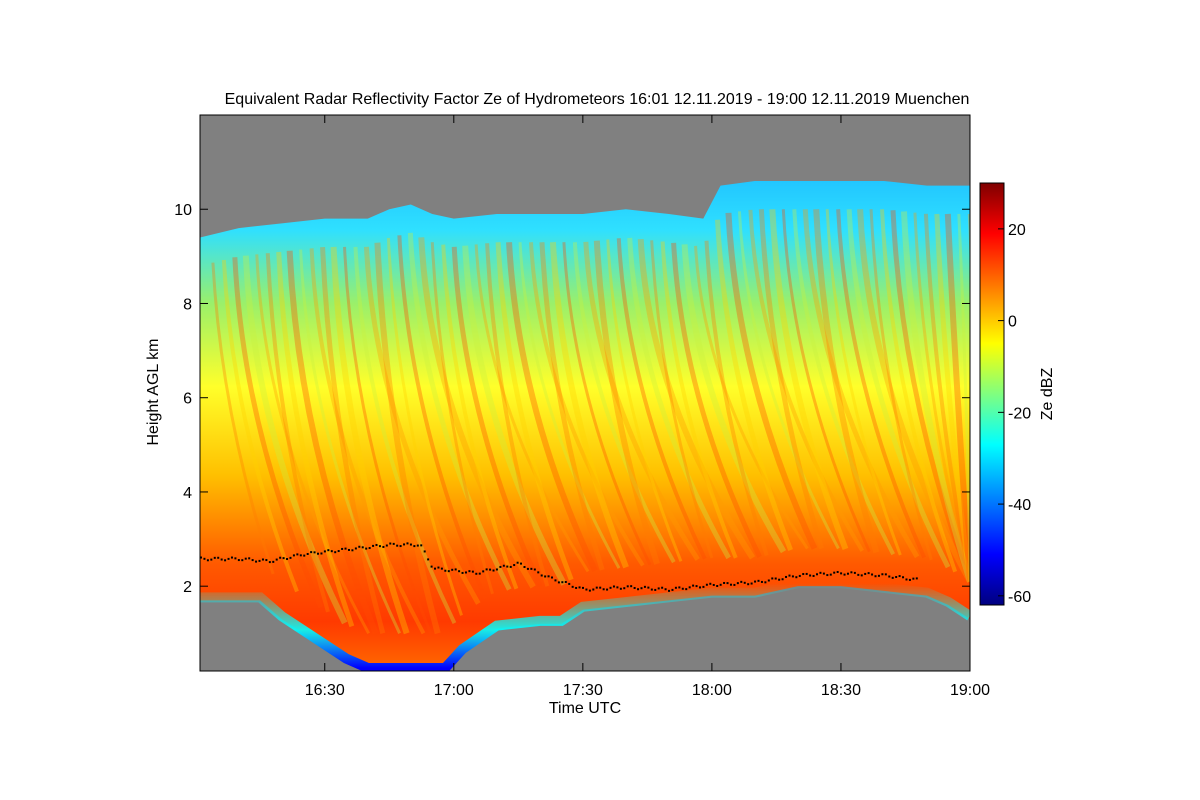  Describe the element at coordinates (559, 567) in the screenshot. I see `melting-layer-dots` at that location.